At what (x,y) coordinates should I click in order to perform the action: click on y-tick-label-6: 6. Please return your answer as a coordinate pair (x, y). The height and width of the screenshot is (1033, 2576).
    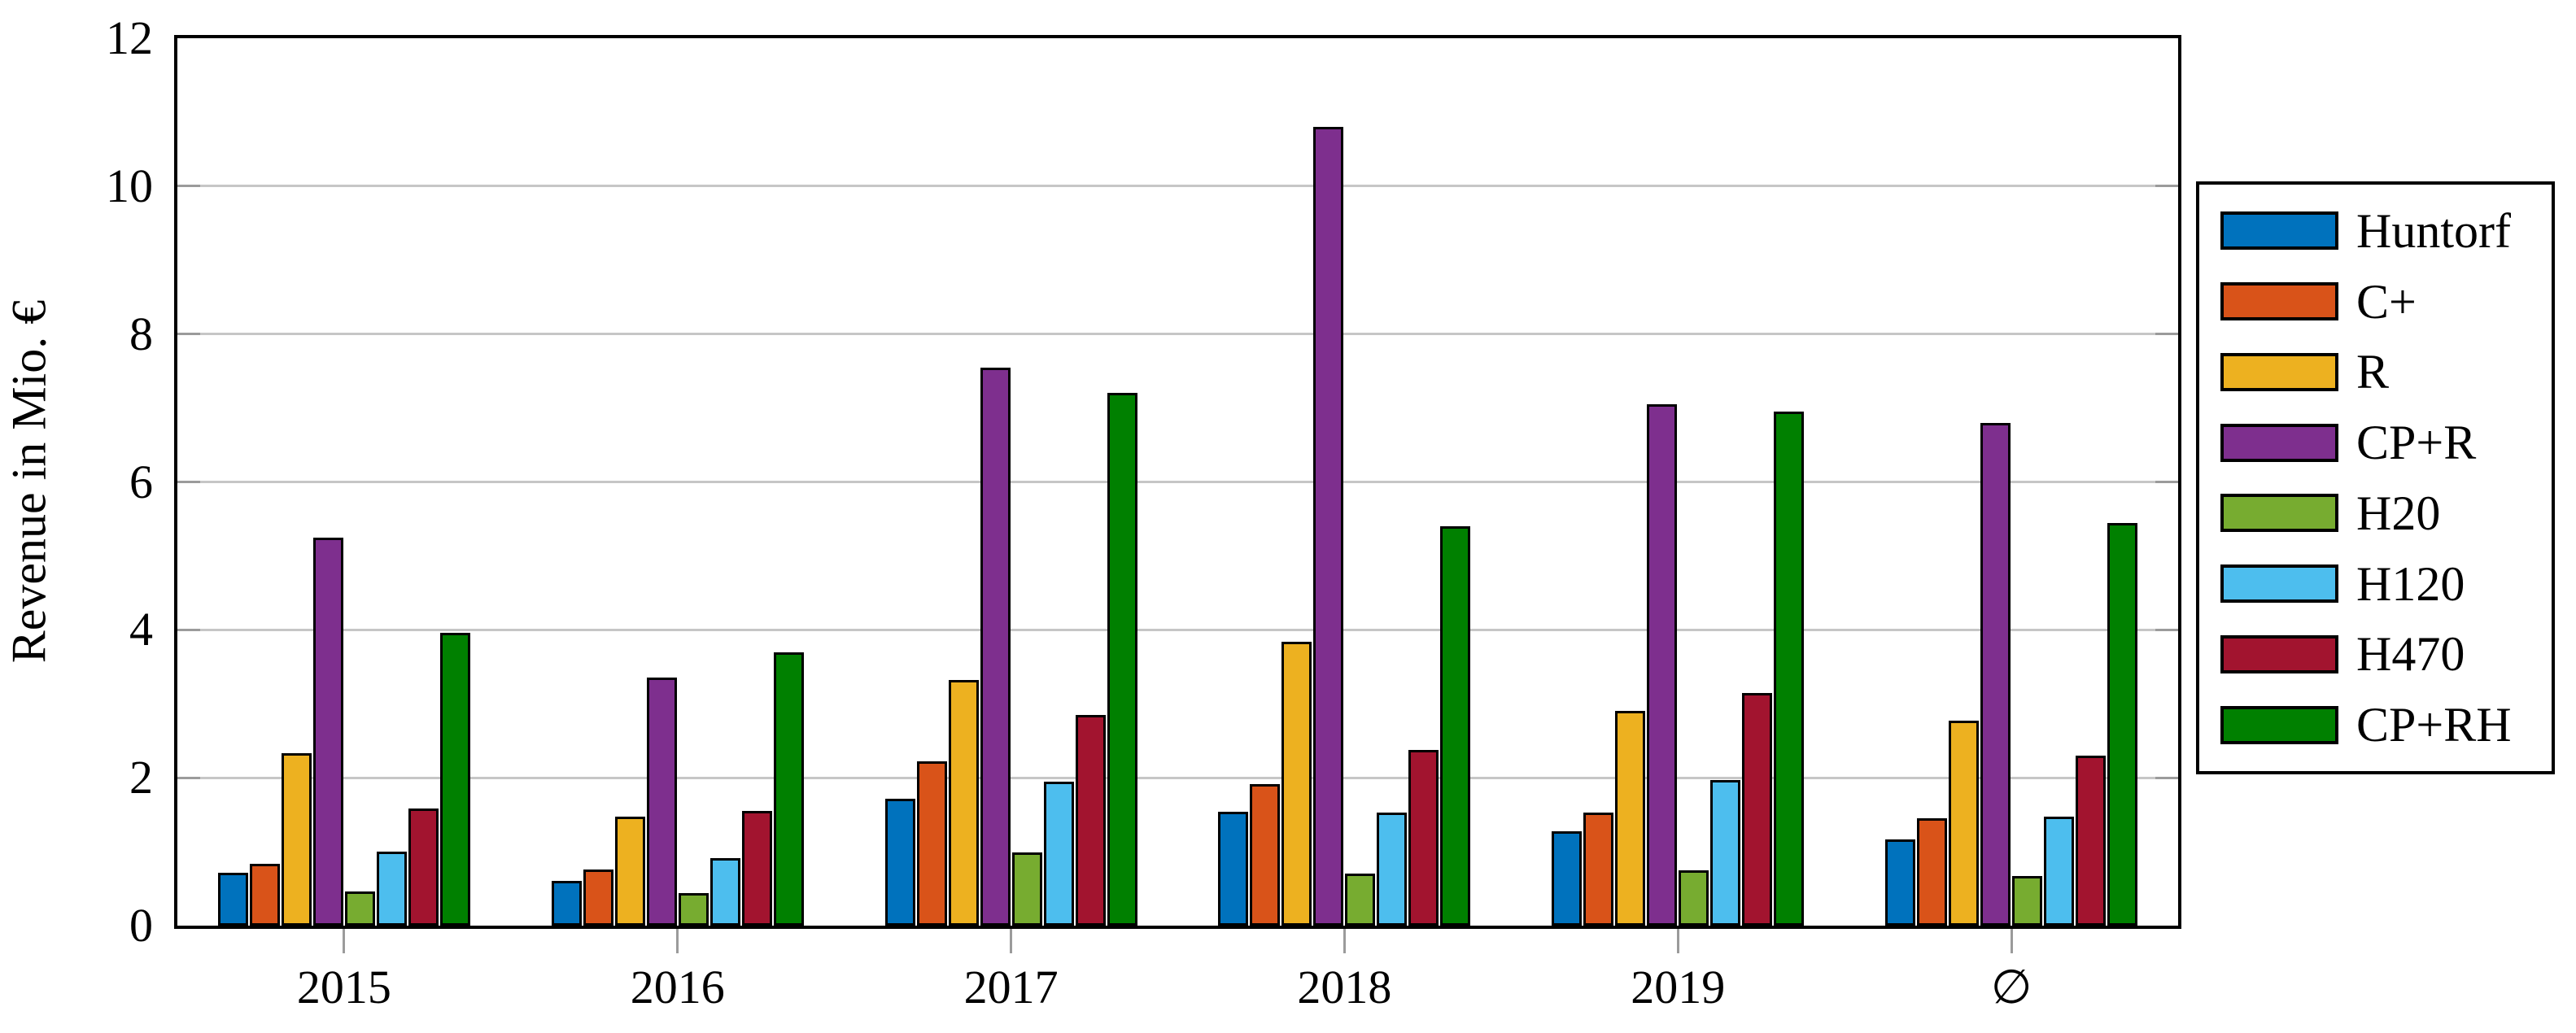
    Looking at the image, I should click on (141, 481).